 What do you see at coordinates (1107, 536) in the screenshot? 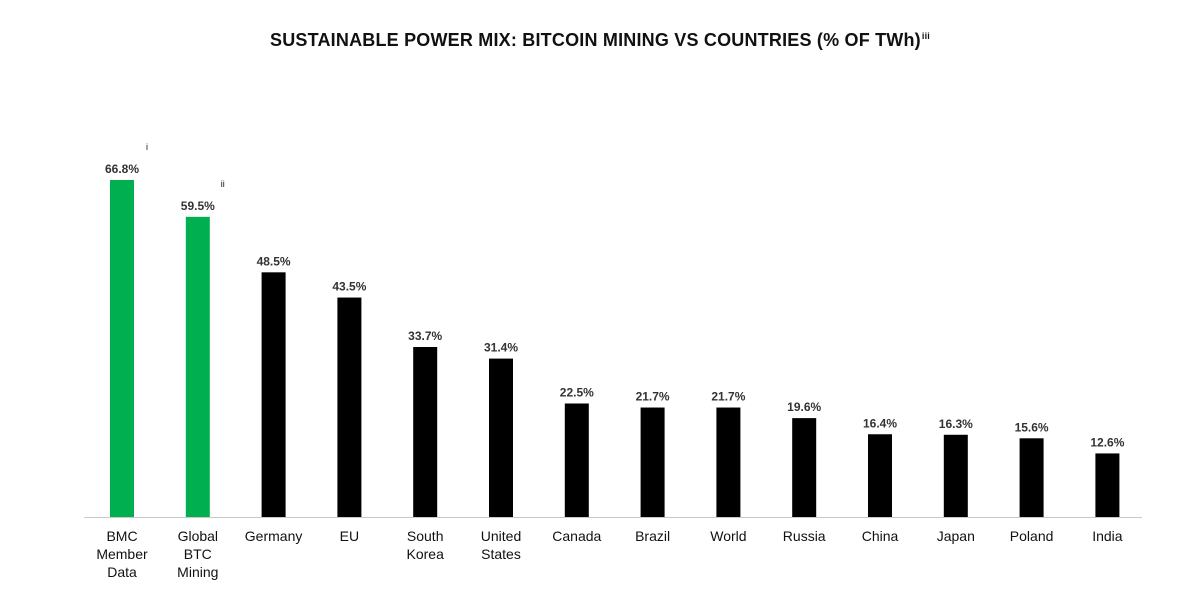
I see `category-label: India` at bounding box center [1107, 536].